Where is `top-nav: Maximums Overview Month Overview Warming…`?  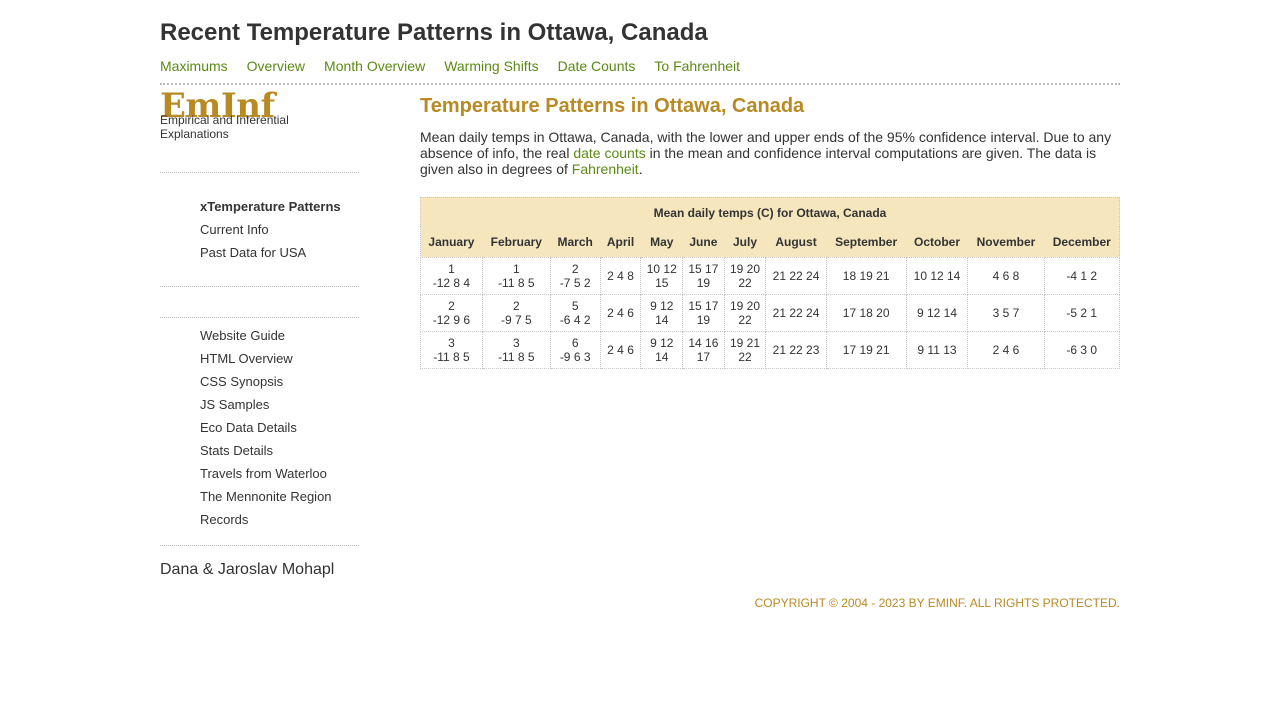
top-nav: Maximums Overview Month Overview Warming… is located at coordinates (450, 66).